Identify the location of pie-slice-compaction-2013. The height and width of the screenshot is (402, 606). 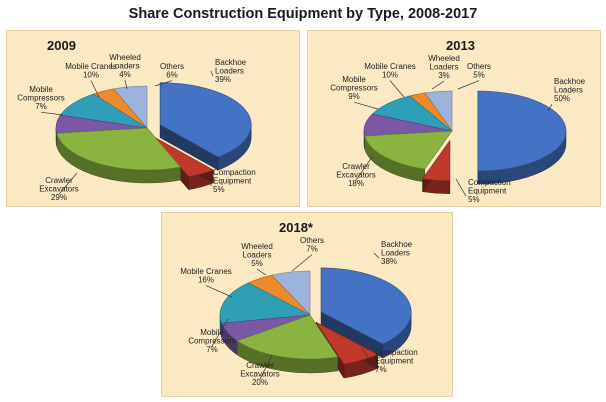
(436, 166).